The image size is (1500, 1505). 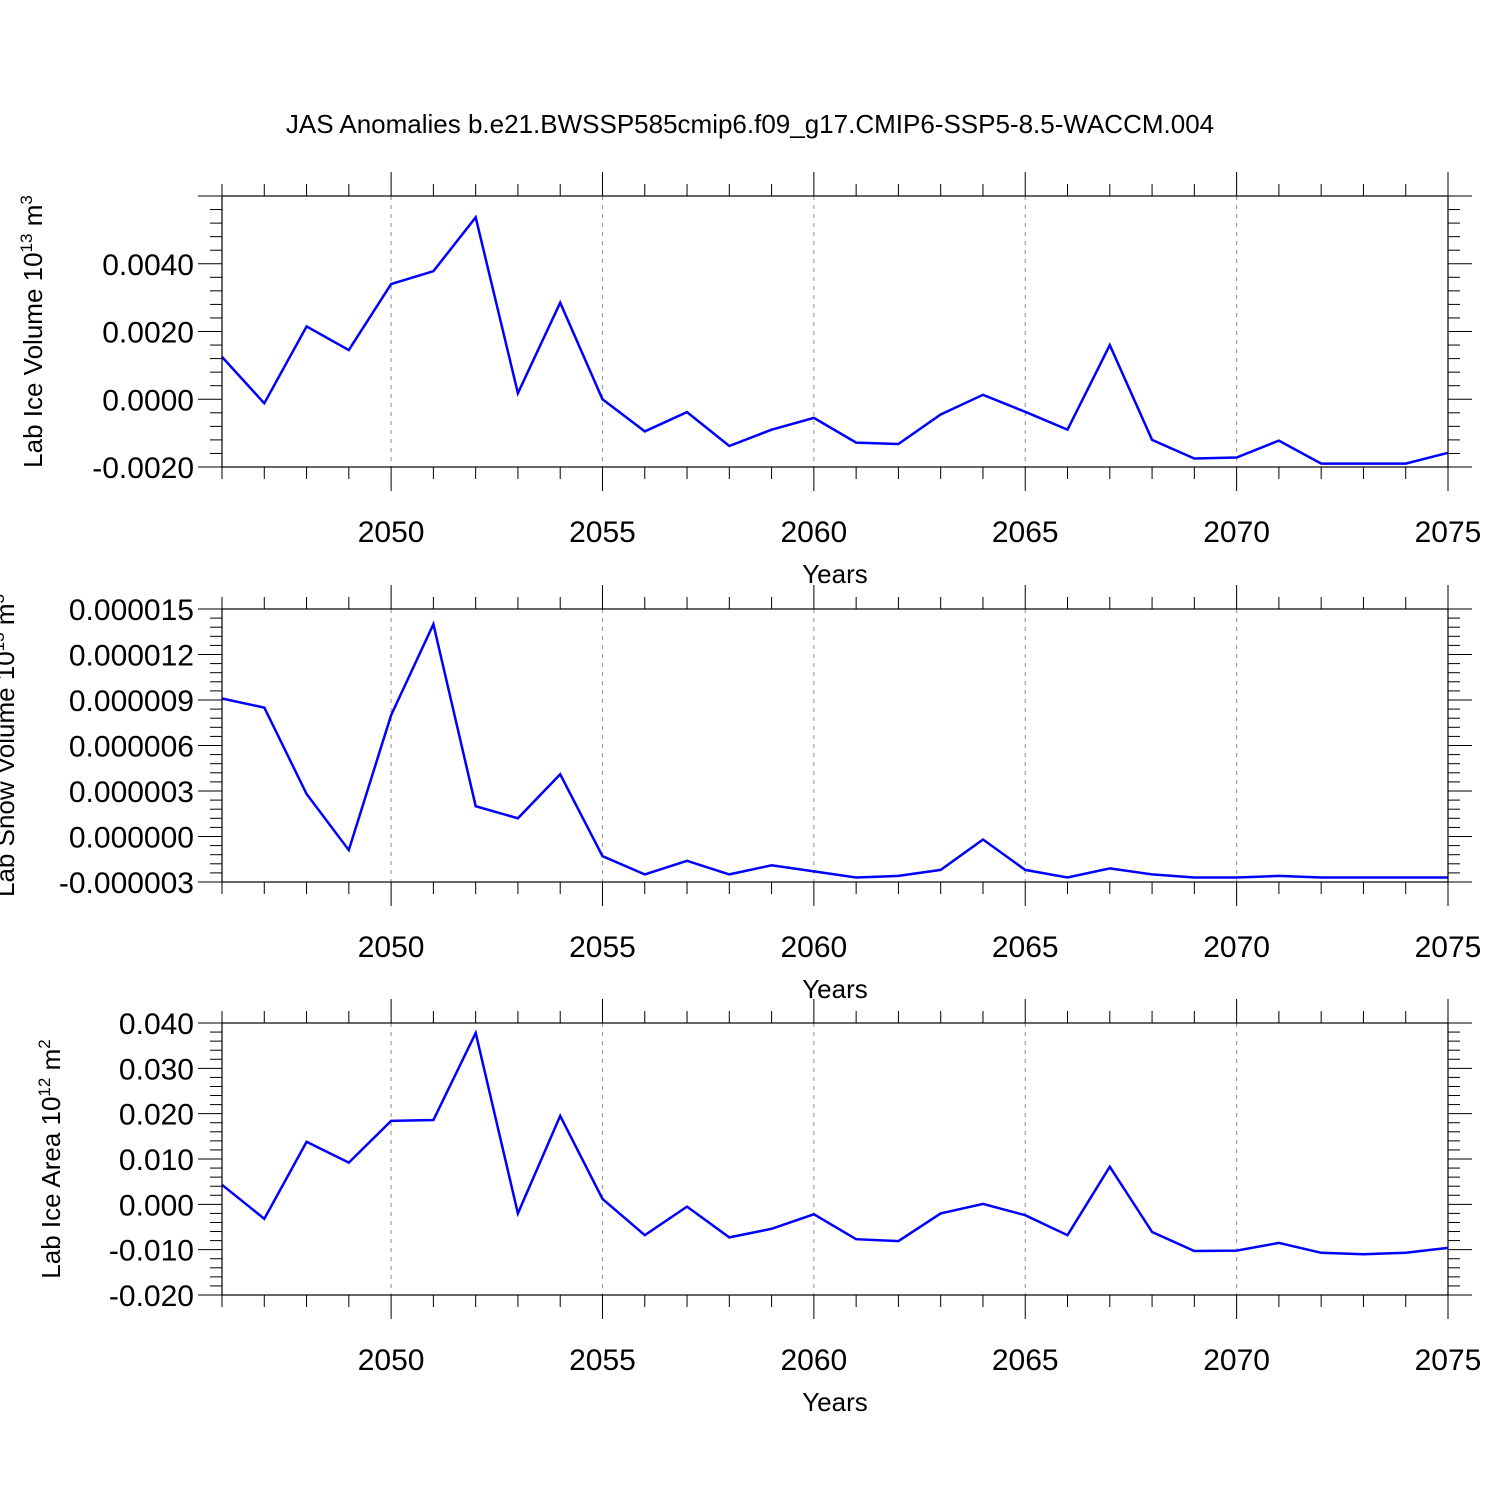 I want to click on y-tick-label: 0.0000, so click(x=148, y=400).